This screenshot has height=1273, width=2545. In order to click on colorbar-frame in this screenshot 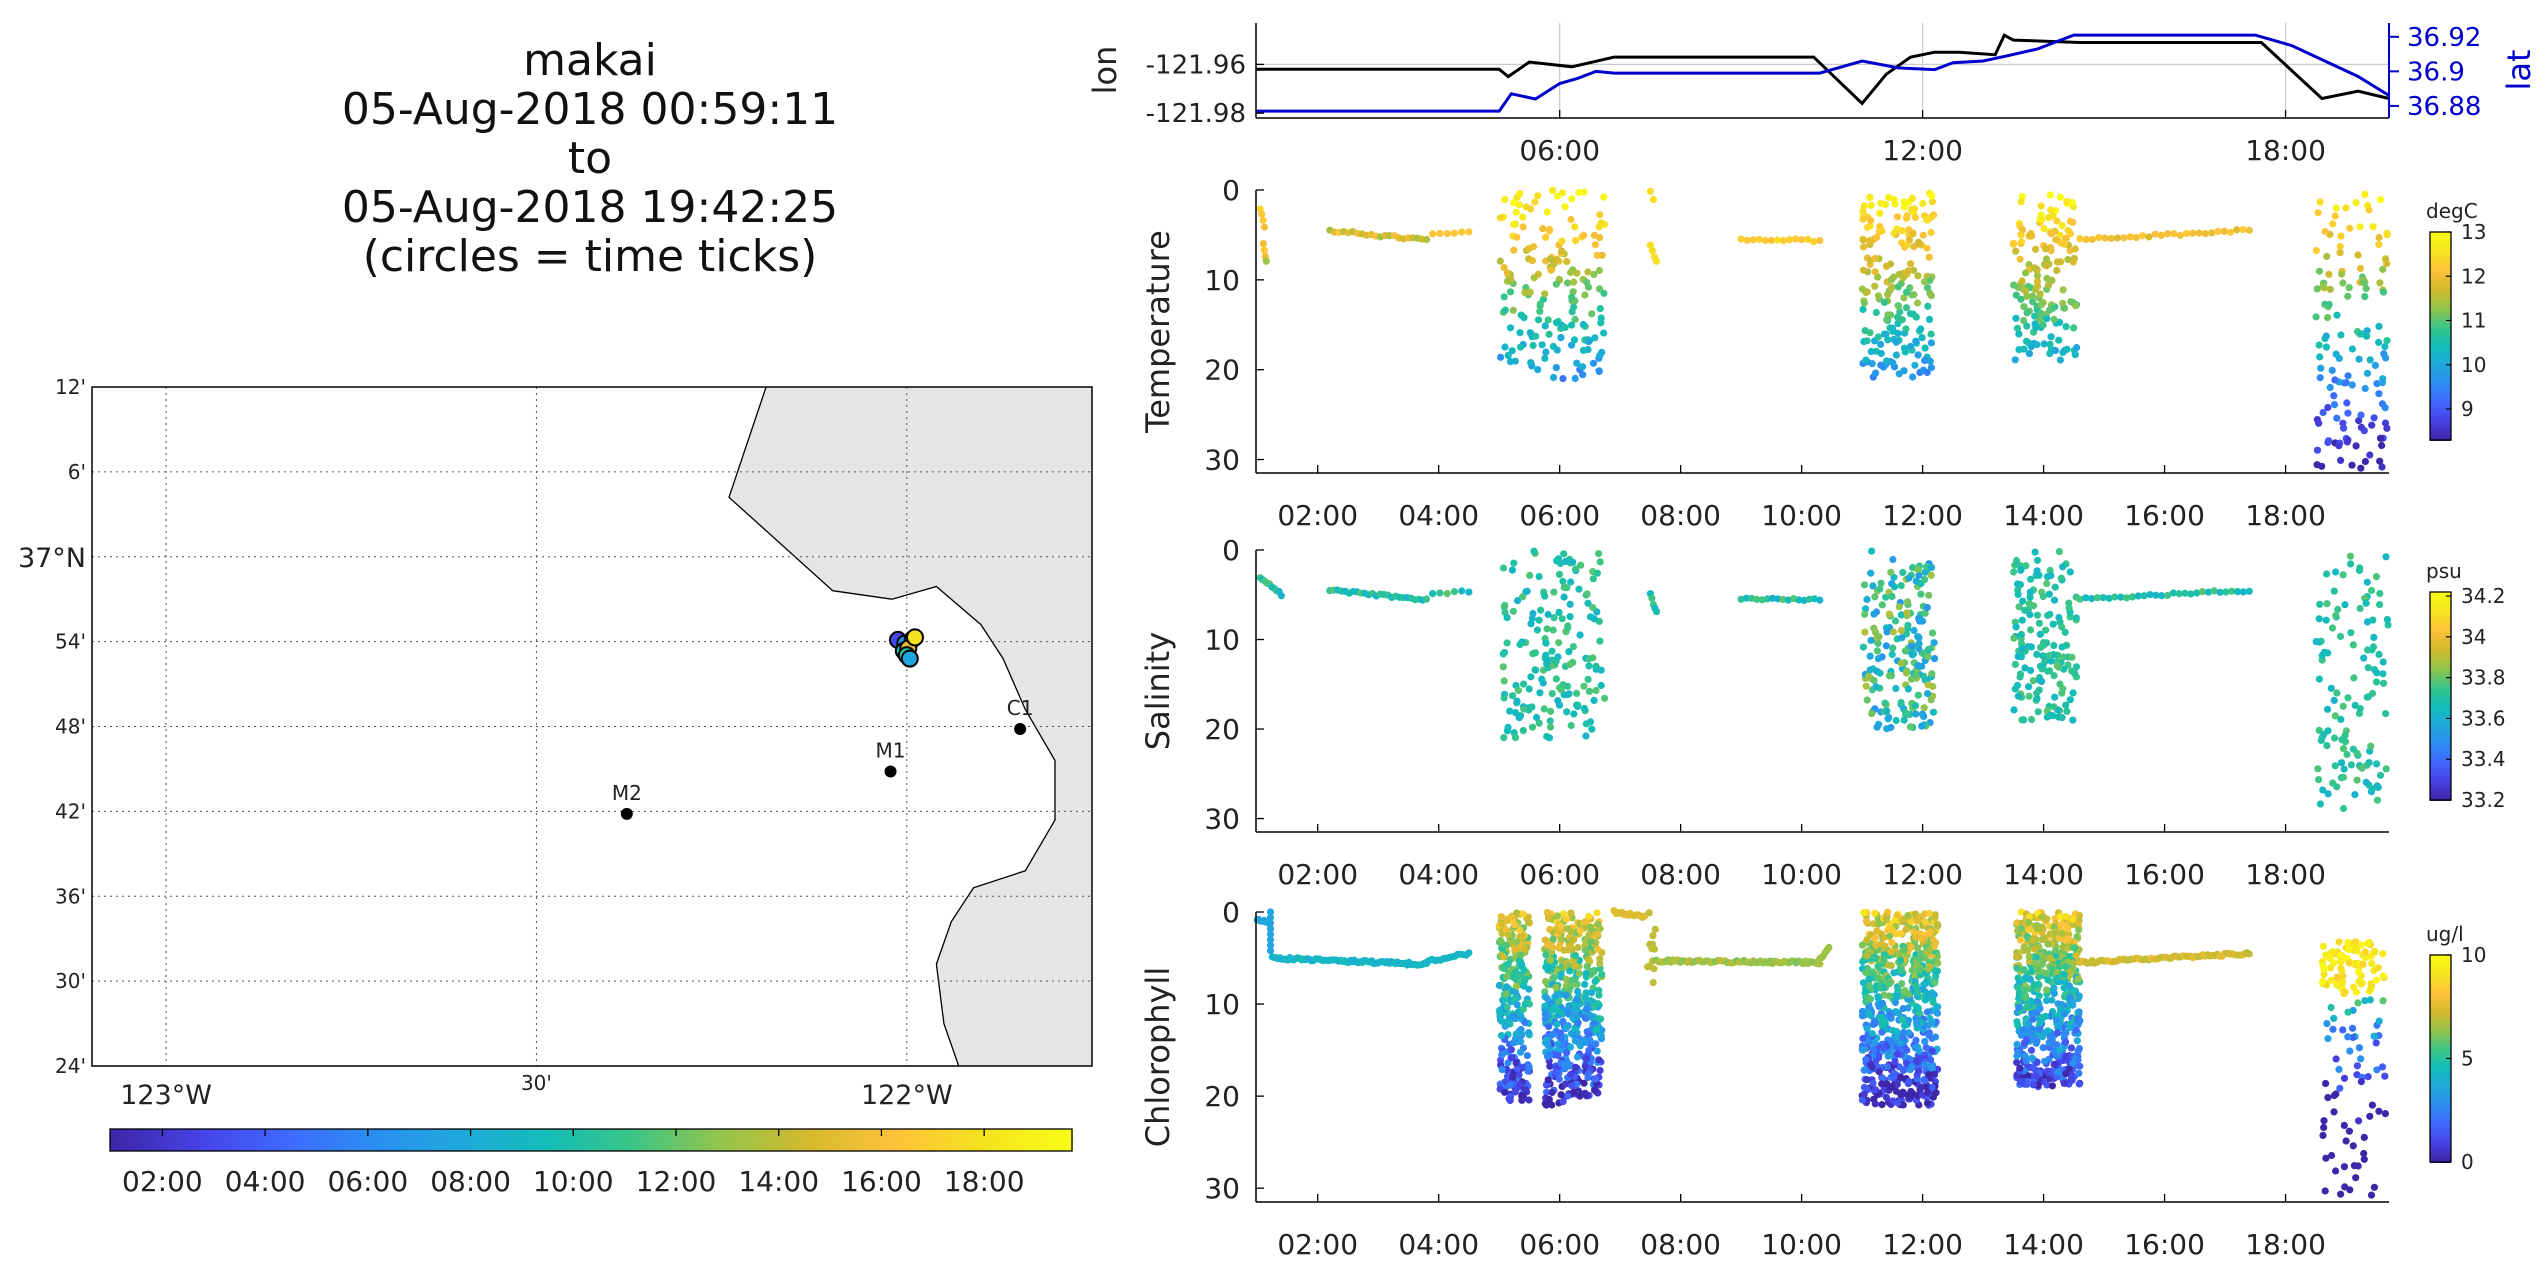, I will do `click(2440, 336)`.